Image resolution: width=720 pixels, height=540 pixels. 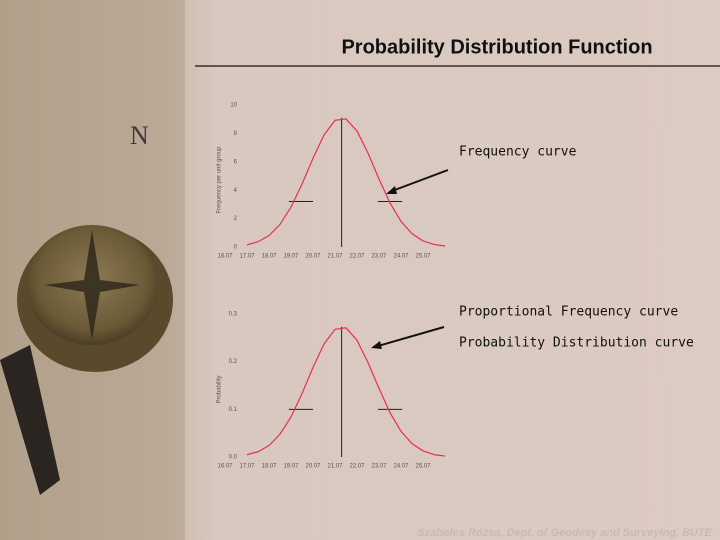 What do you see at coordinates (518, 152) in the screenshot?
I see `annotation: Frequency curve` at bounding box center [518, 152].